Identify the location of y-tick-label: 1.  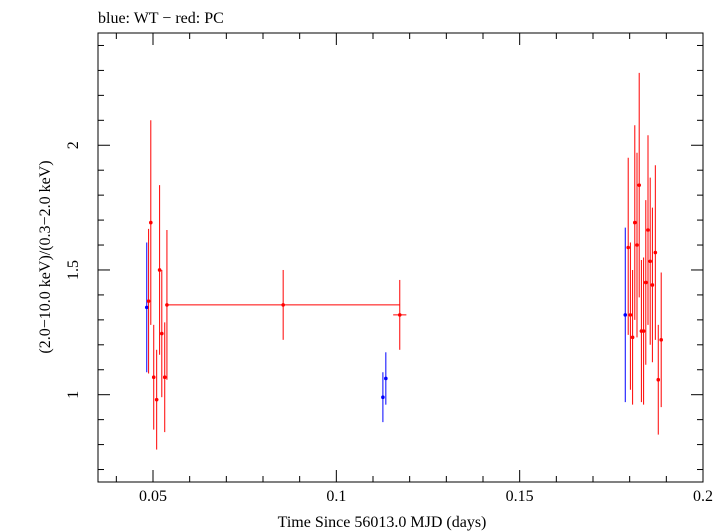
(73, 395).